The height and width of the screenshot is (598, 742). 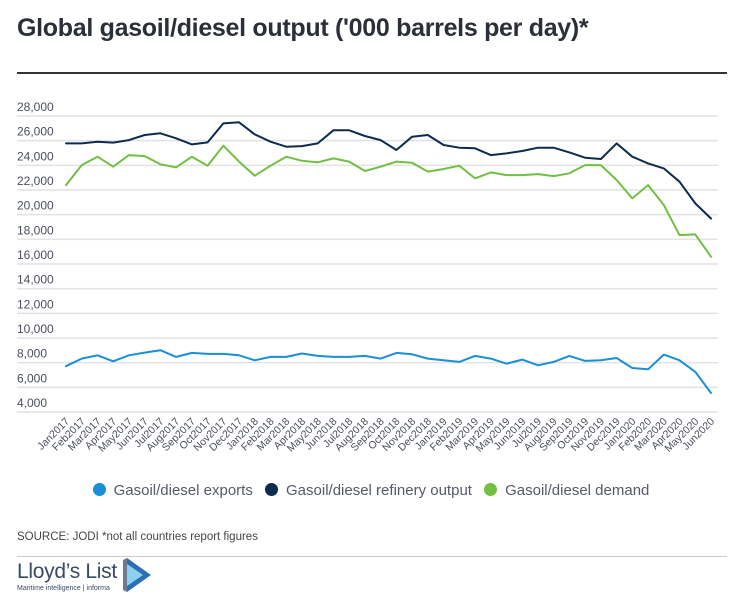 I want to click on y-tick-label: 24,000, so click(x=35, y=156).